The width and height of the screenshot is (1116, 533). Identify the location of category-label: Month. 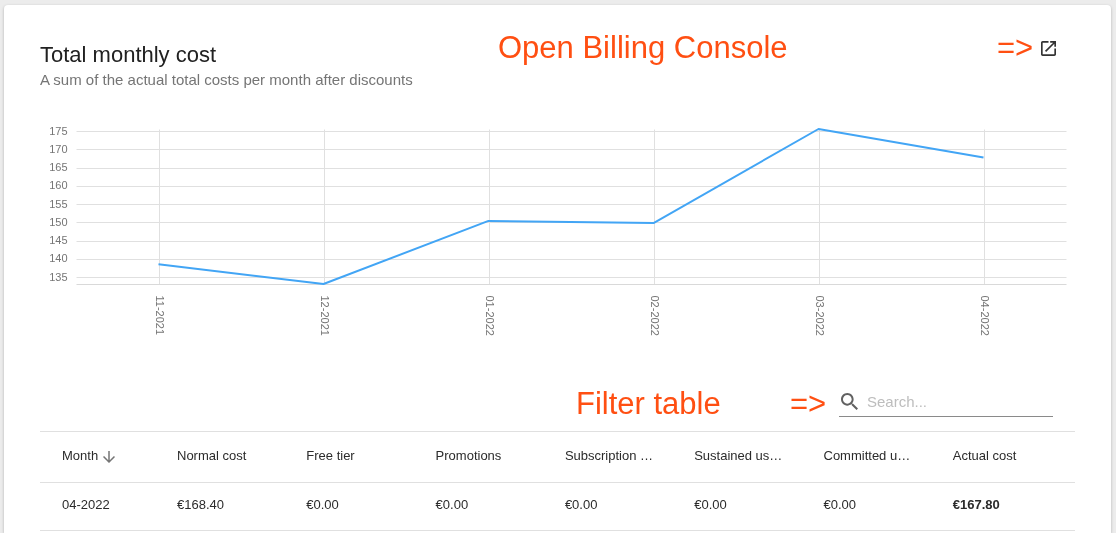
(80, 456).